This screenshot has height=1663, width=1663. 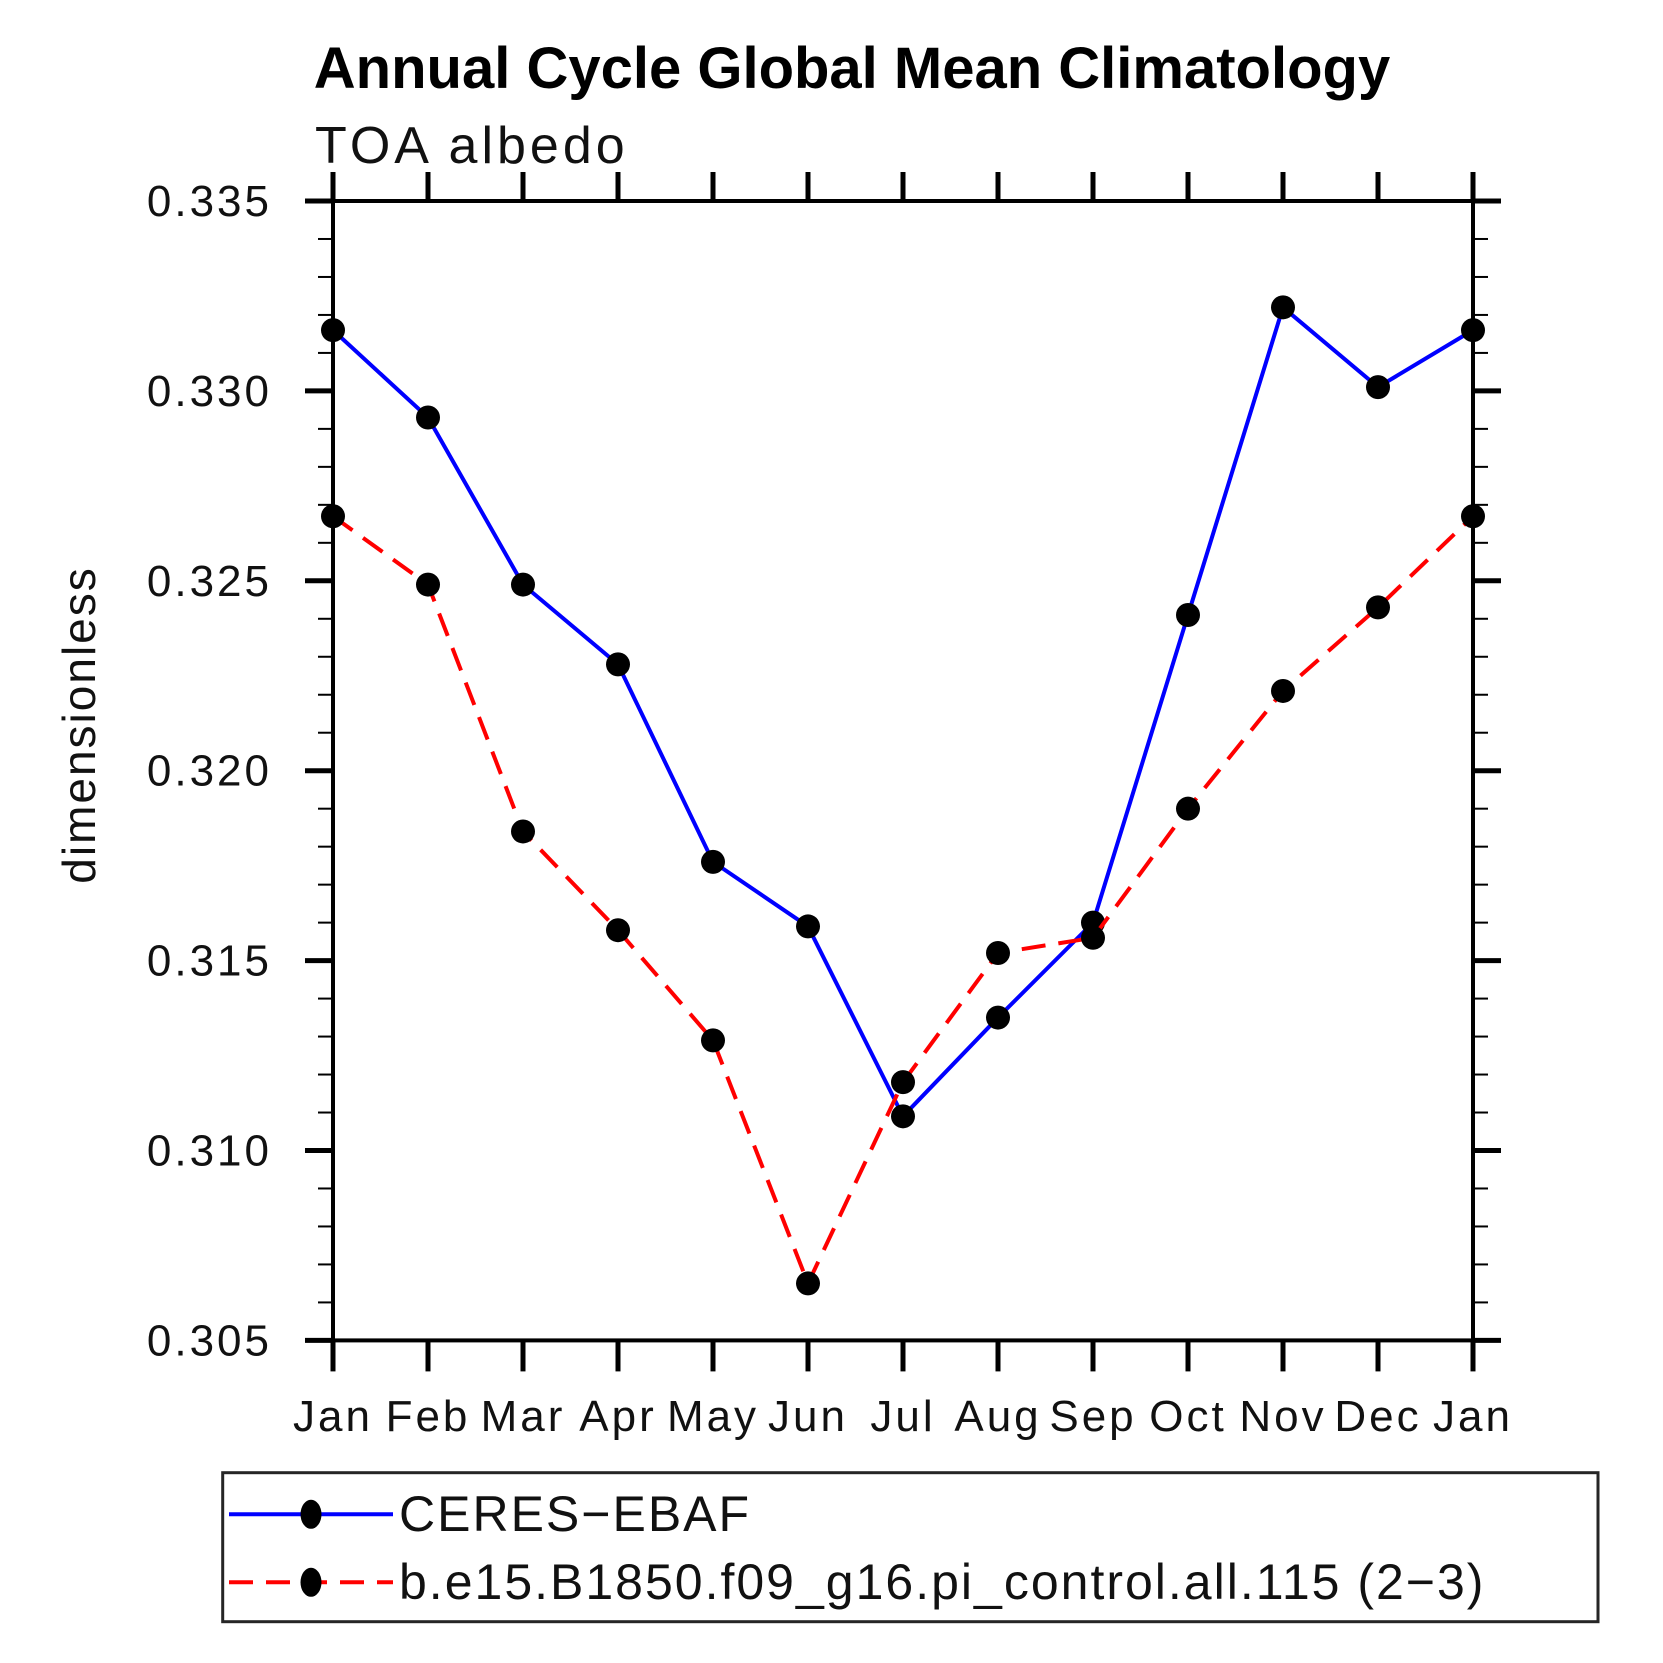 What do you see at coordinates (209, 581) in the screenshot?
I see `y-tick-label: 0.325` at bounding box center [209, 581].